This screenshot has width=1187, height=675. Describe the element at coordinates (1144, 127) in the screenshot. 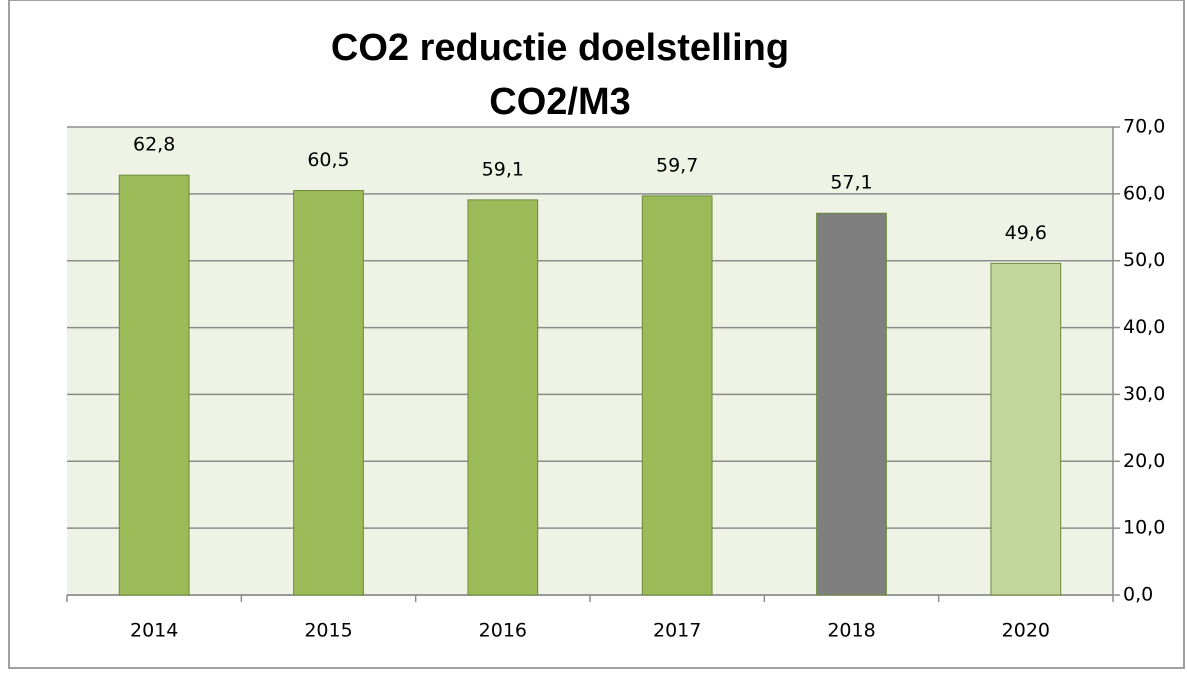

I see `y-tick-label: 70,0` at that location.